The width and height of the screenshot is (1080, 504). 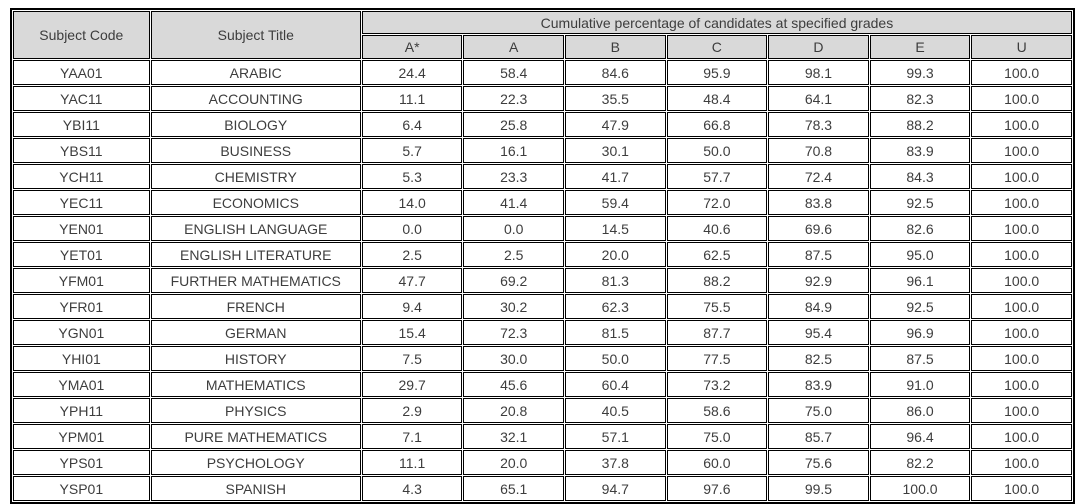 What do you see at coordinates (81, 384) in the screenshot?
I see `subject-code-cell: YMA01` at bounding box center [81, 384].